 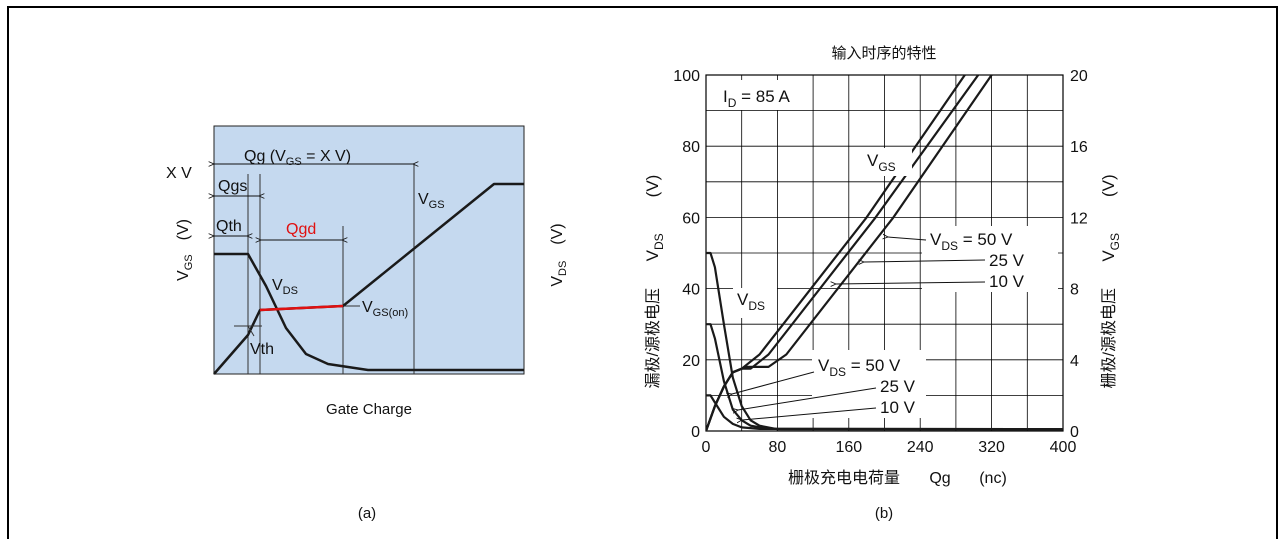 I want to click on panel-b-caption: (b), so click(x=884, y=513).